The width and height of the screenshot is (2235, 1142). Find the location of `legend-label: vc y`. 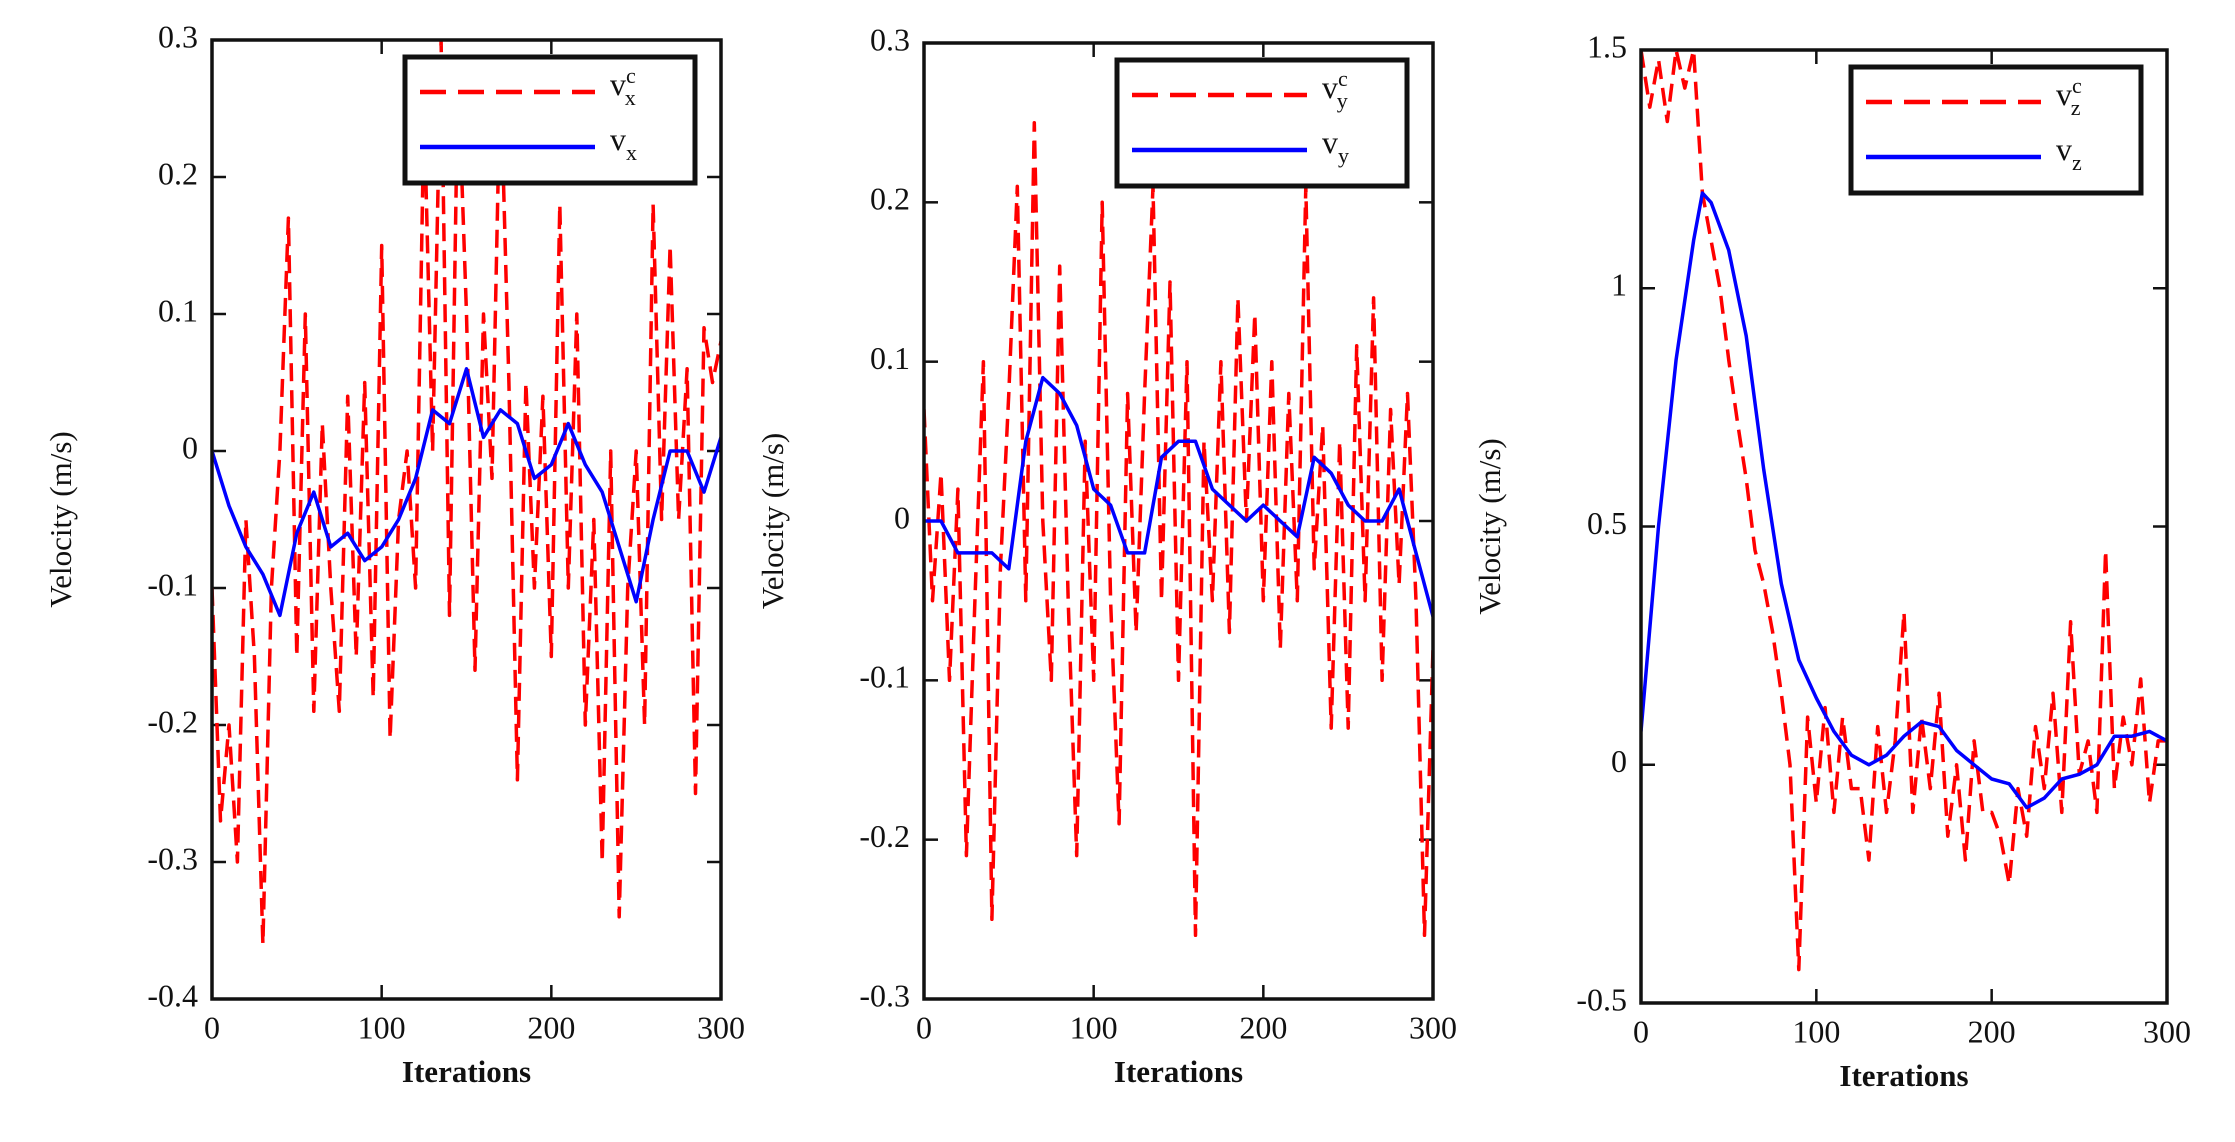

legend-label: vc y is located at coordinates (1335, 89).